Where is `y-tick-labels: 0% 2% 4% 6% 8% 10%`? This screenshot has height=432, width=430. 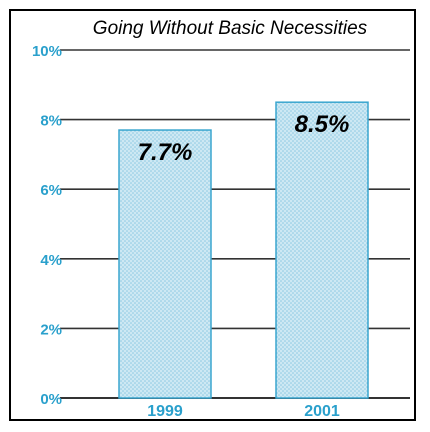
y-tick-labels: 0% 2% 4% 6% 8% 10% is located at coordinates (47, 225).